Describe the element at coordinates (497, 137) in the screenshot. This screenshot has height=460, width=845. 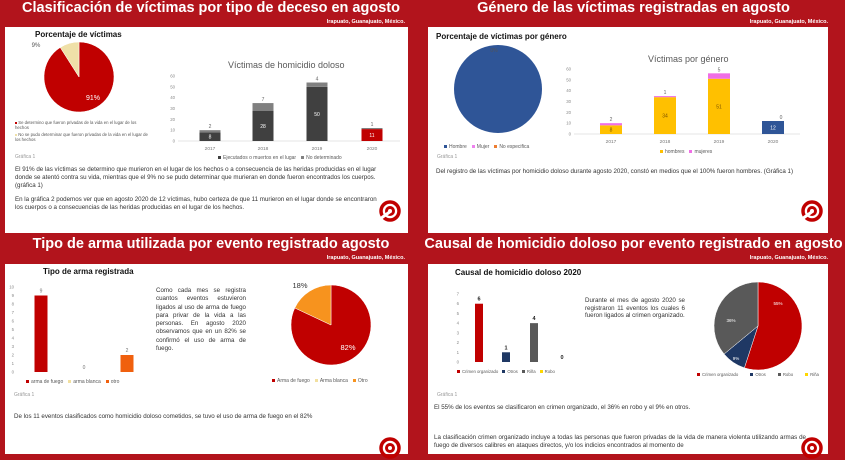
I see `pie-label: 100%` at that location.